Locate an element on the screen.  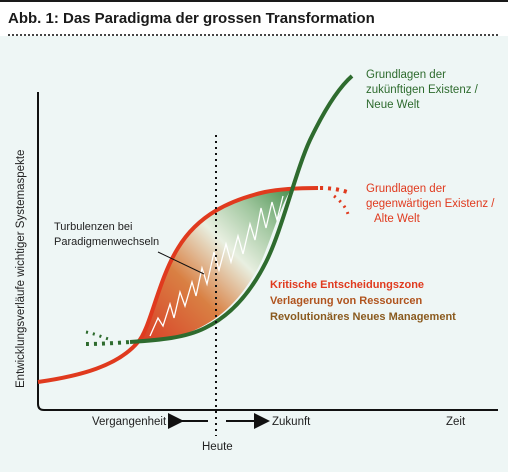
past-label: Vergangenheit is located at coordinates (129, 422).